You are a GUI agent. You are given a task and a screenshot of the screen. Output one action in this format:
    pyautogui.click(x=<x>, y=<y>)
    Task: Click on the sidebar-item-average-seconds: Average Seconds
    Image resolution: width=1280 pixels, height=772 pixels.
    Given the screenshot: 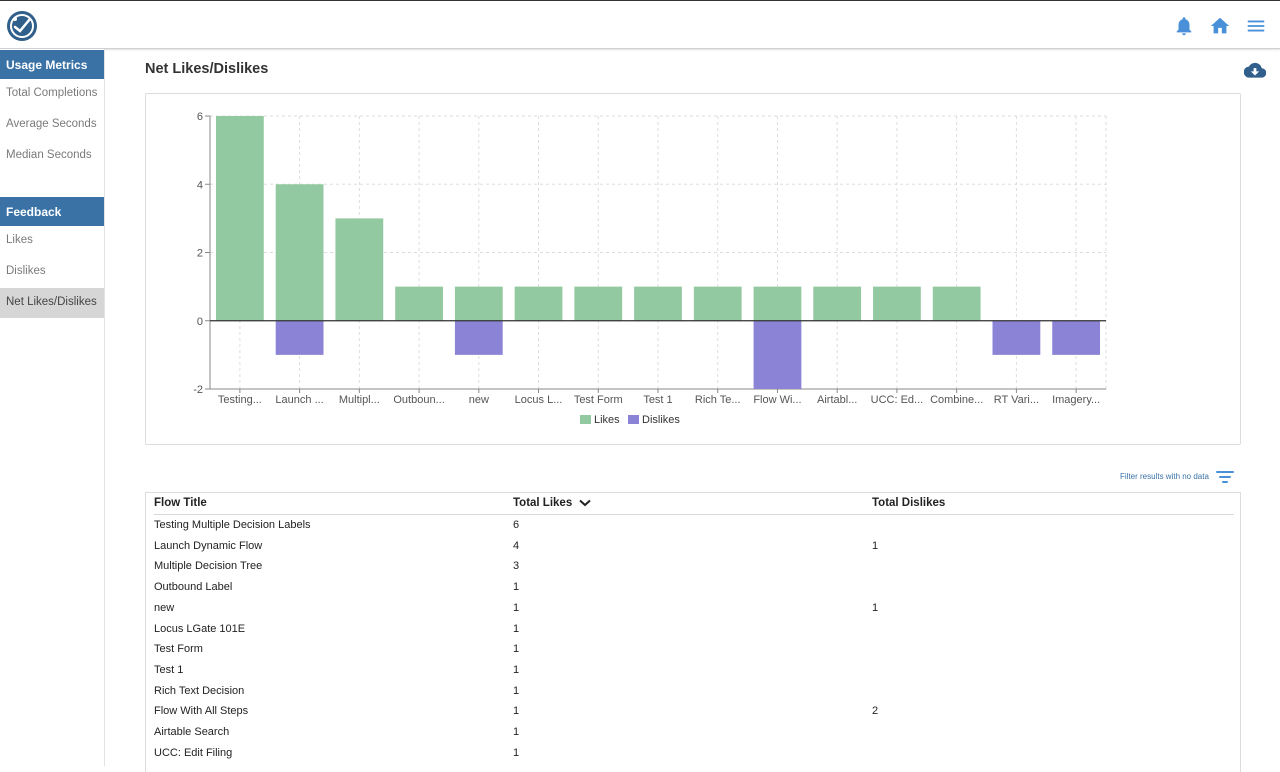 What is the action you would take?
    pyautogui.click(x=51, y=124)
    